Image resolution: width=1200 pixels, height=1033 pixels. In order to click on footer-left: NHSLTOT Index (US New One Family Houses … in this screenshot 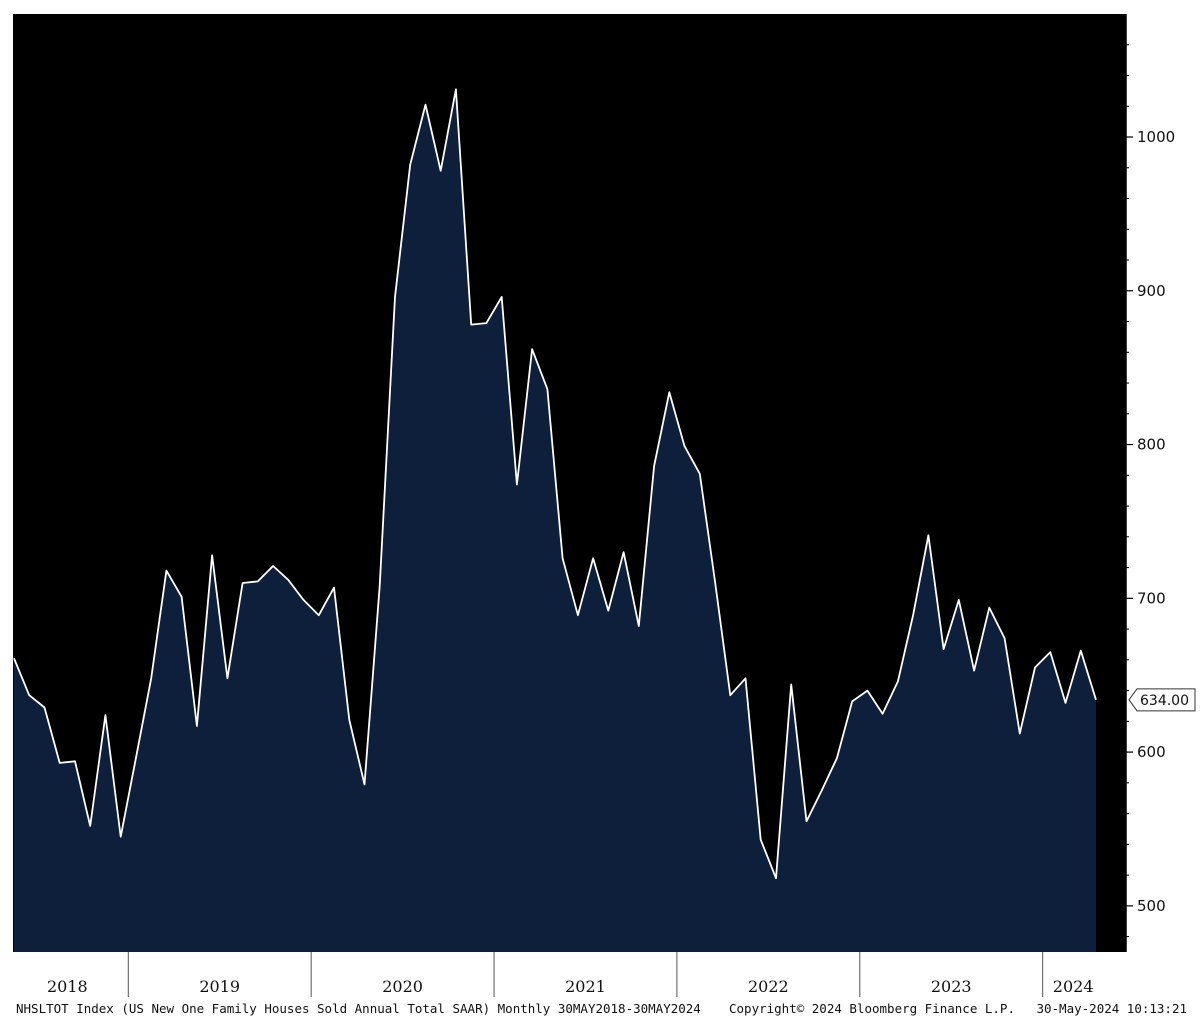, I will do `click(358, 1008)`.